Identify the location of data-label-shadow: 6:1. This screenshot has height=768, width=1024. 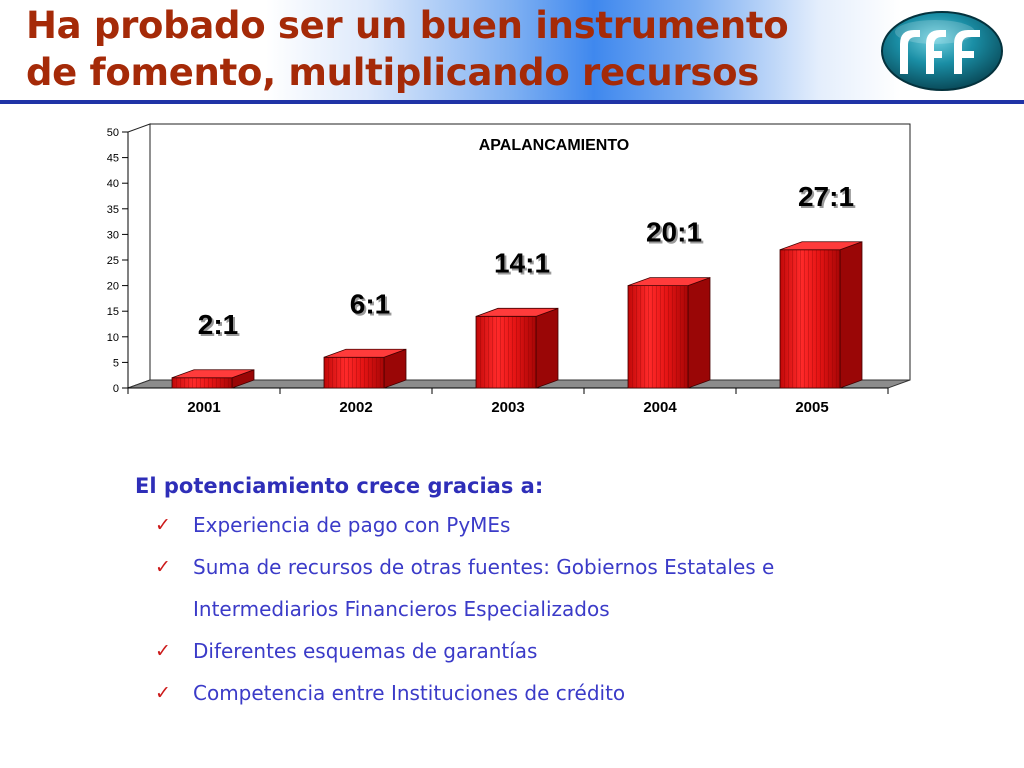
(372, 305).